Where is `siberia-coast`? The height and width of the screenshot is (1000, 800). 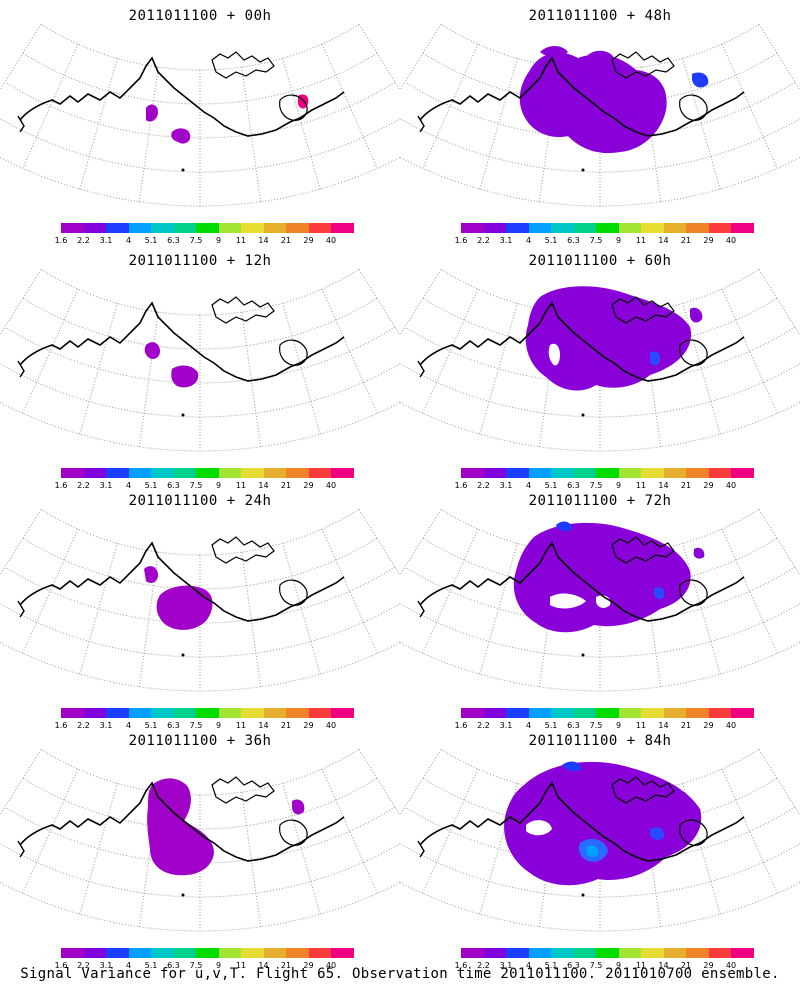 siberia-coast is located at coordinates (421, 609).